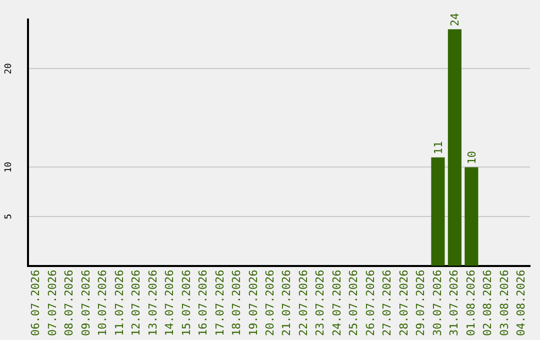 The image size is (540, 340). I want to click on x-tick-label: 30.07.2026, so click(437, 303).